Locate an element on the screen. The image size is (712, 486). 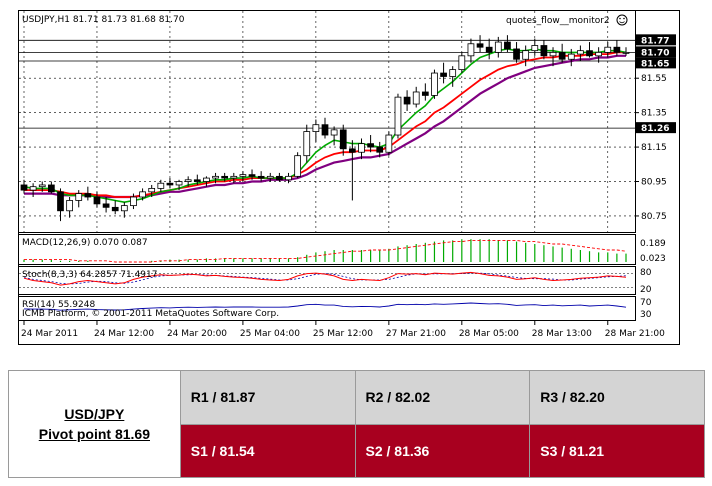
price-tick-label: 80.95 is located at coordinates (654, 183).